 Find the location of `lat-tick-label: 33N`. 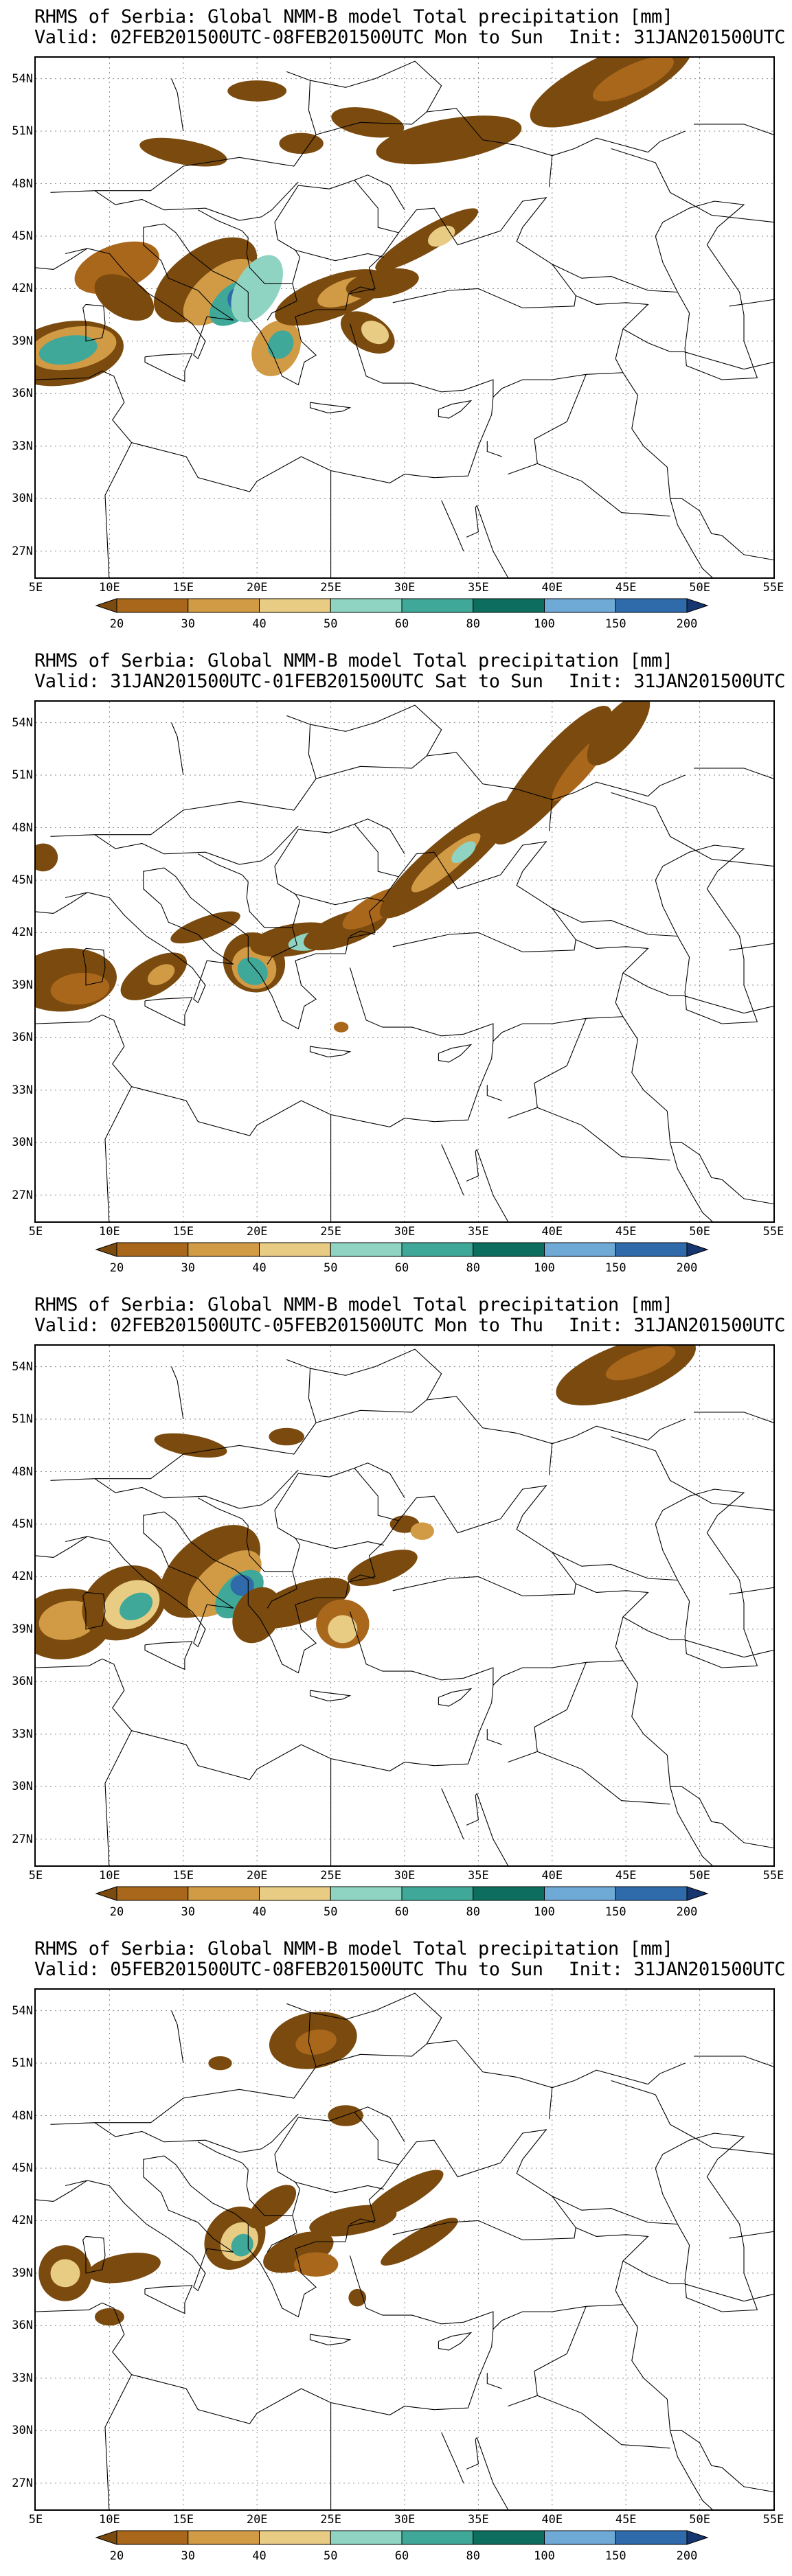

lat-tick-label: 33N is located at coordinates (23, 1090).